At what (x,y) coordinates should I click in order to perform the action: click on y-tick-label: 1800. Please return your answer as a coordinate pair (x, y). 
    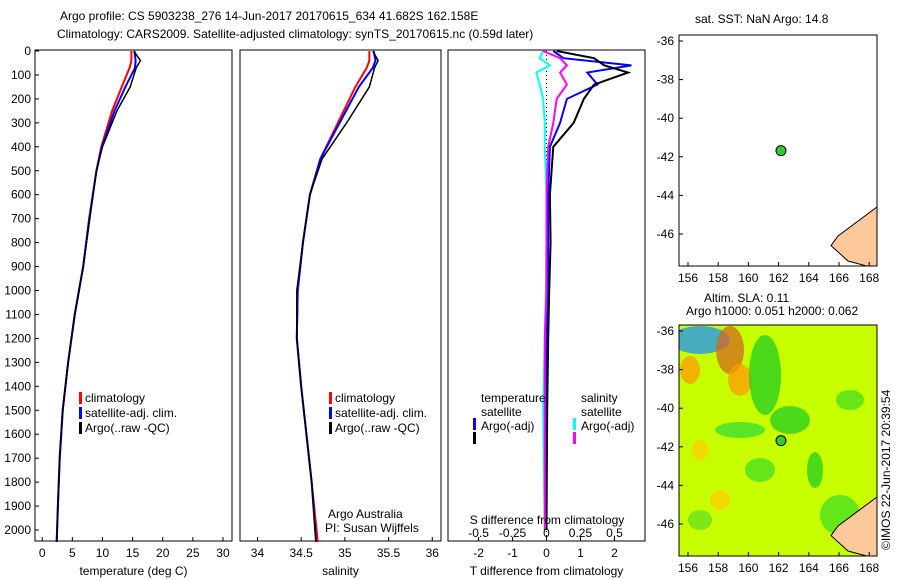
    Looking at the image, I should click on (17, 482).